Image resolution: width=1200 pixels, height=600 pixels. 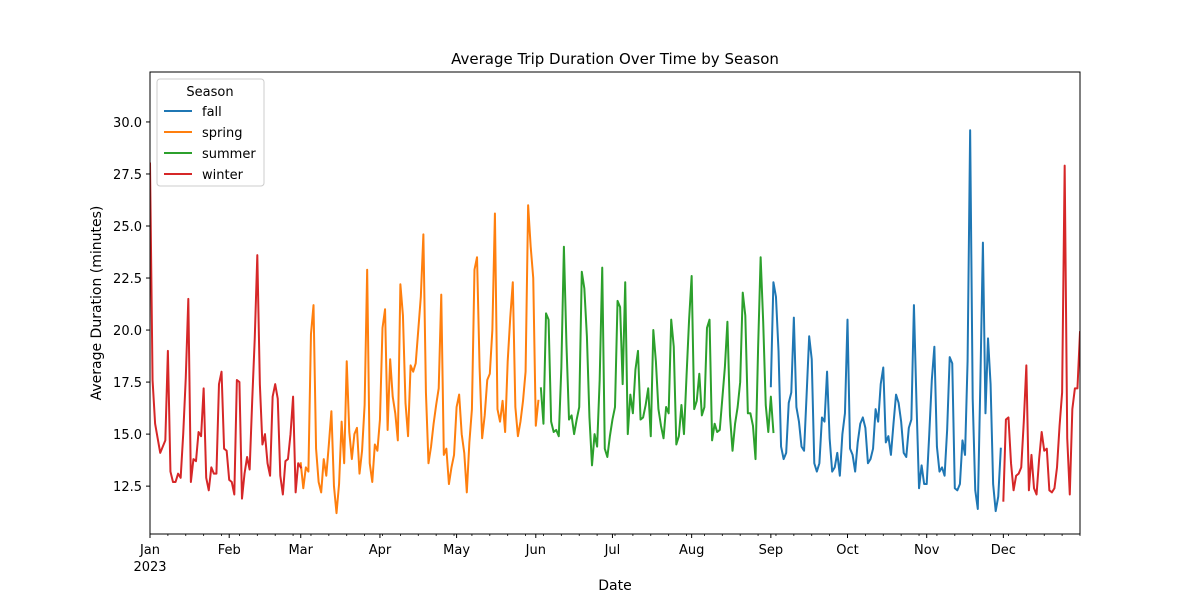 What do you see at coordinates (127, 175) in the screenshot?
I see `y-tick-label: 27.5` at bounding box center [127, 175].